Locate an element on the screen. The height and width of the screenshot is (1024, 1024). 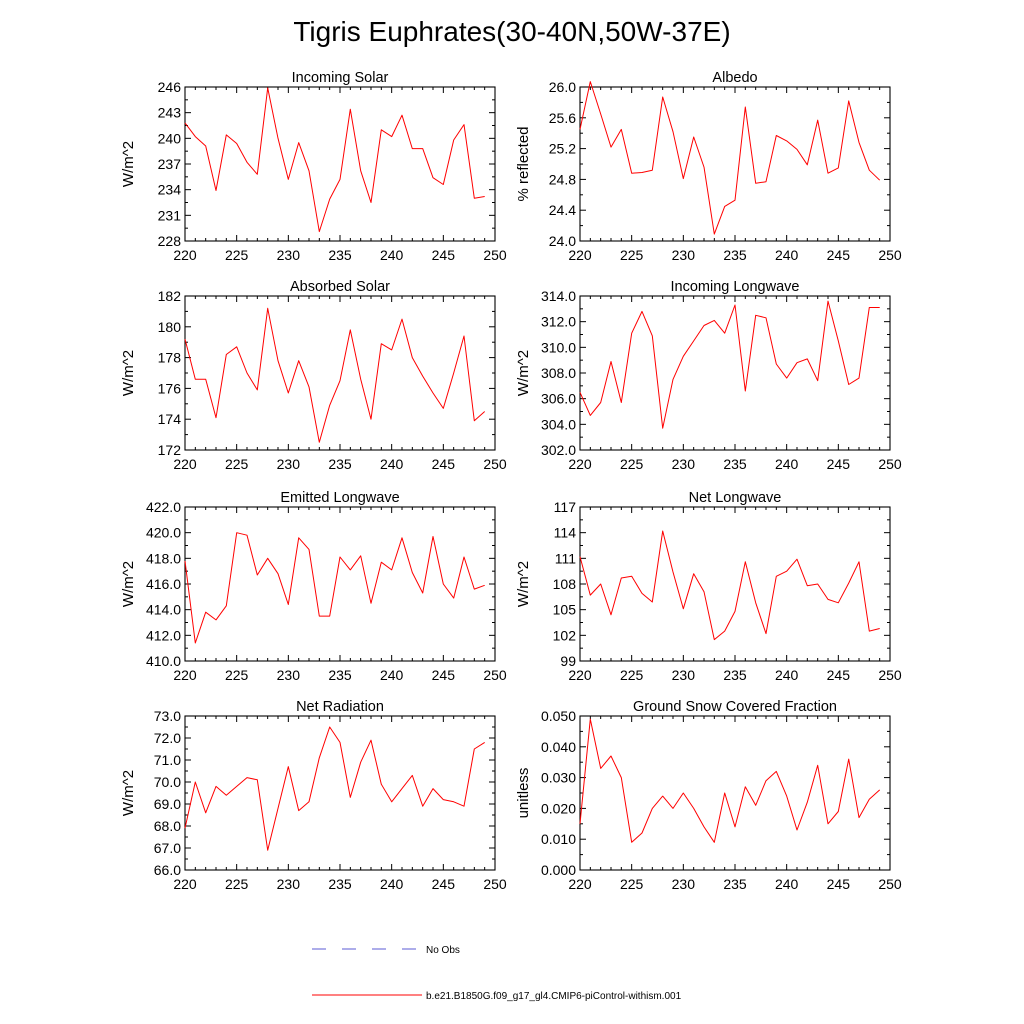
y-tick-label: 314.0 is located at coordinates (558, 296).